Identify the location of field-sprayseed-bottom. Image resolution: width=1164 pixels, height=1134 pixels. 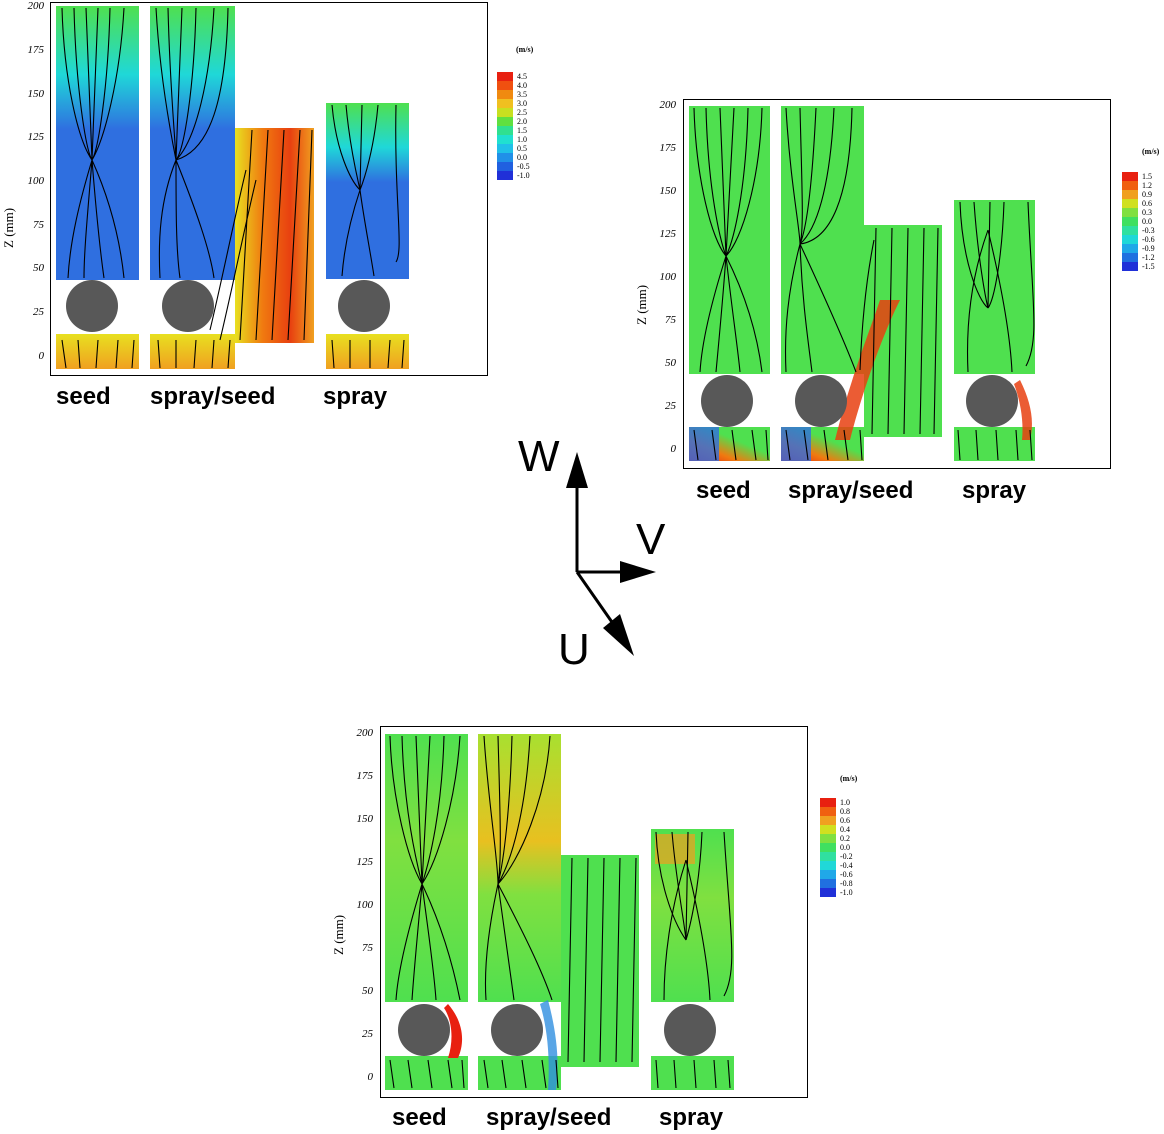
(519, 1073).